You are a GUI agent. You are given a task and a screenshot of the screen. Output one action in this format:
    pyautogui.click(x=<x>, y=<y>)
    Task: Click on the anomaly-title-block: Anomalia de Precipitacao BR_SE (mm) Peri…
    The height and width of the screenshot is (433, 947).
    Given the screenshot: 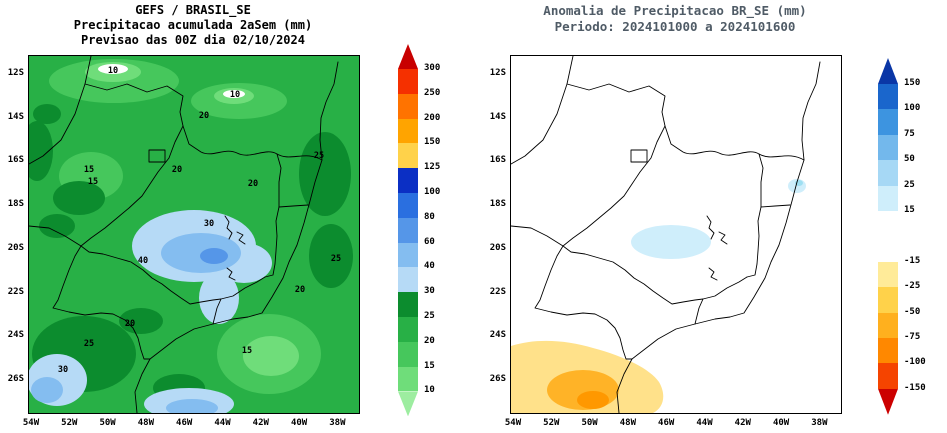 What is the action you would take?
    pyautogui.click(x=675, y=19)
    